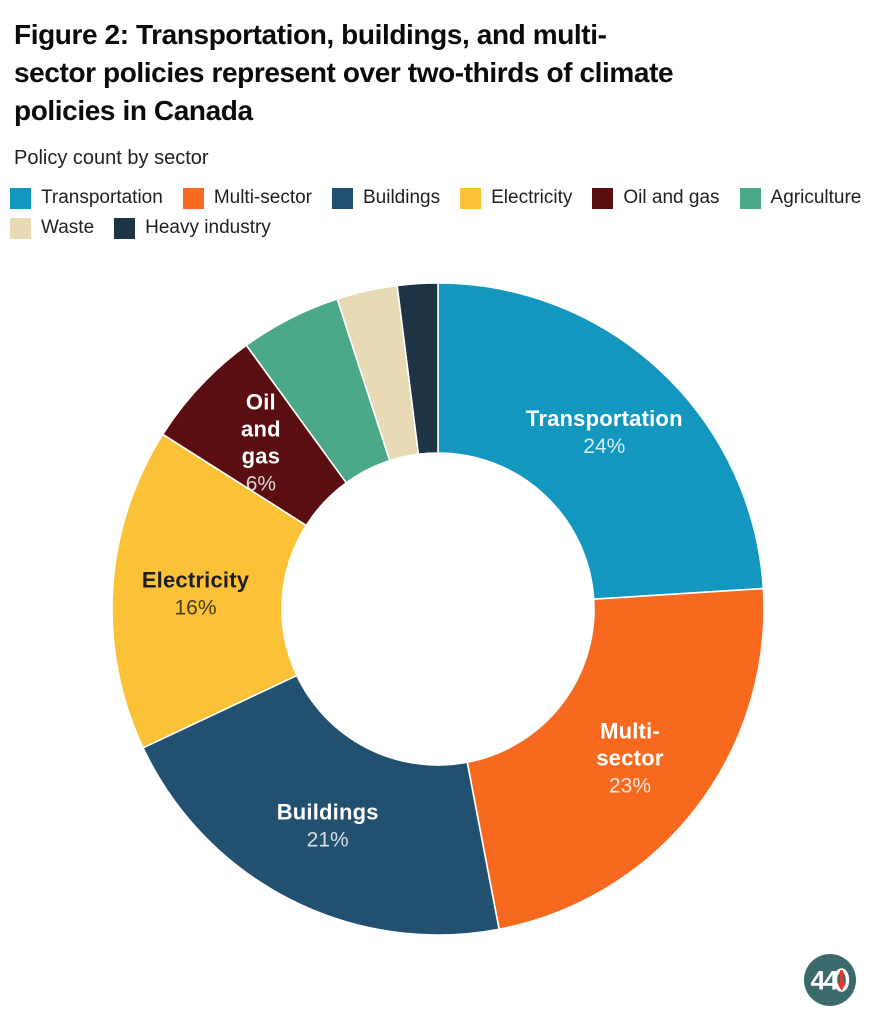 The width and height of the screenshot is (874, 1024). I want to click on figure-title-line-3: policies in Canada, so click(133, 110).